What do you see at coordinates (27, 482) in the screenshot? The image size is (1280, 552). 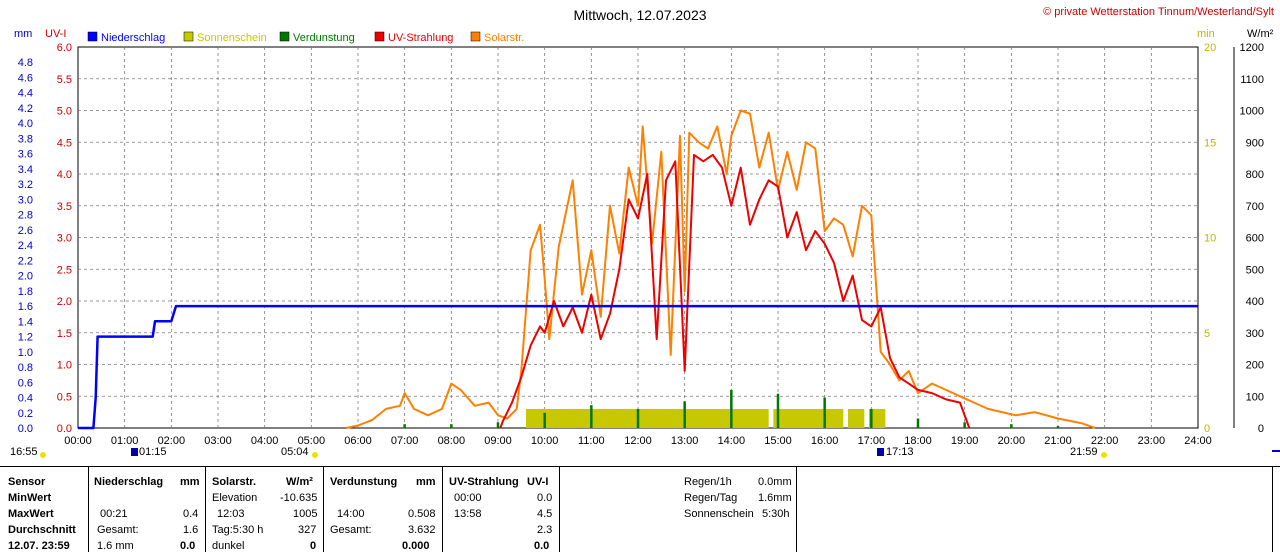 I see `row-label: Sensor` at bounding box center [27, 482].